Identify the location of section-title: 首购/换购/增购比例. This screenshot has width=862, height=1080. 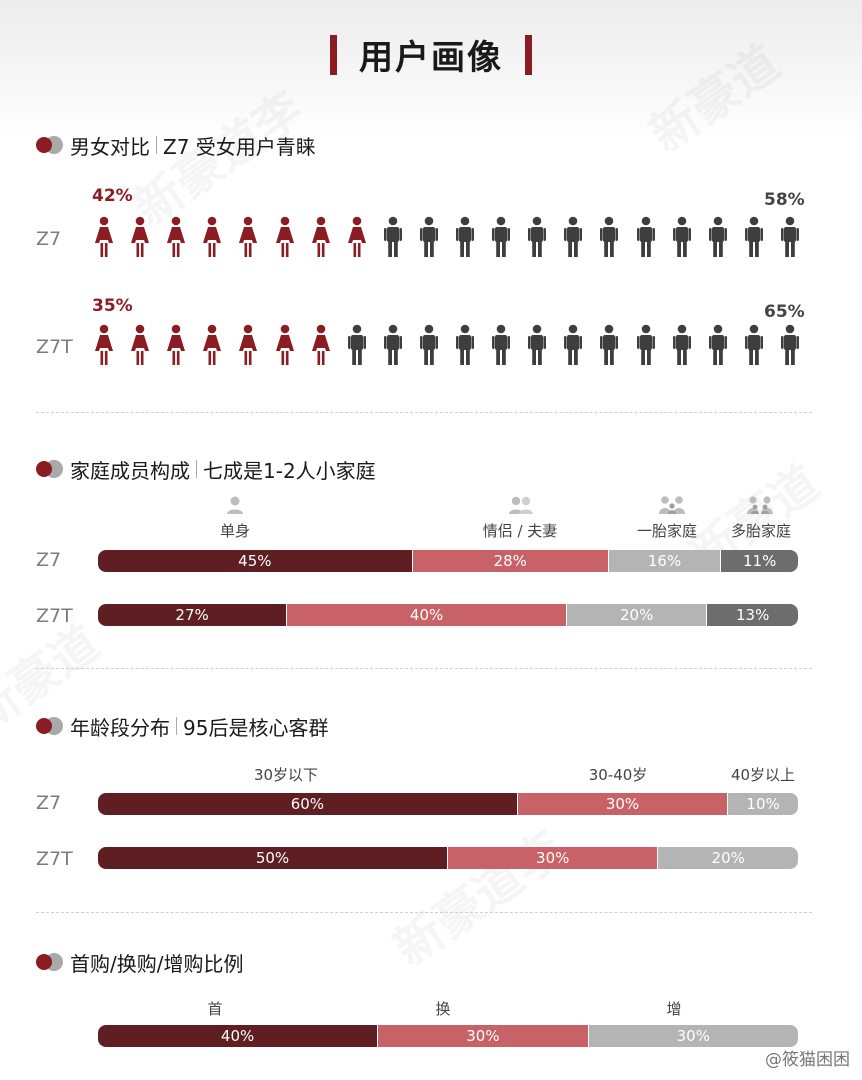
(157, 963).